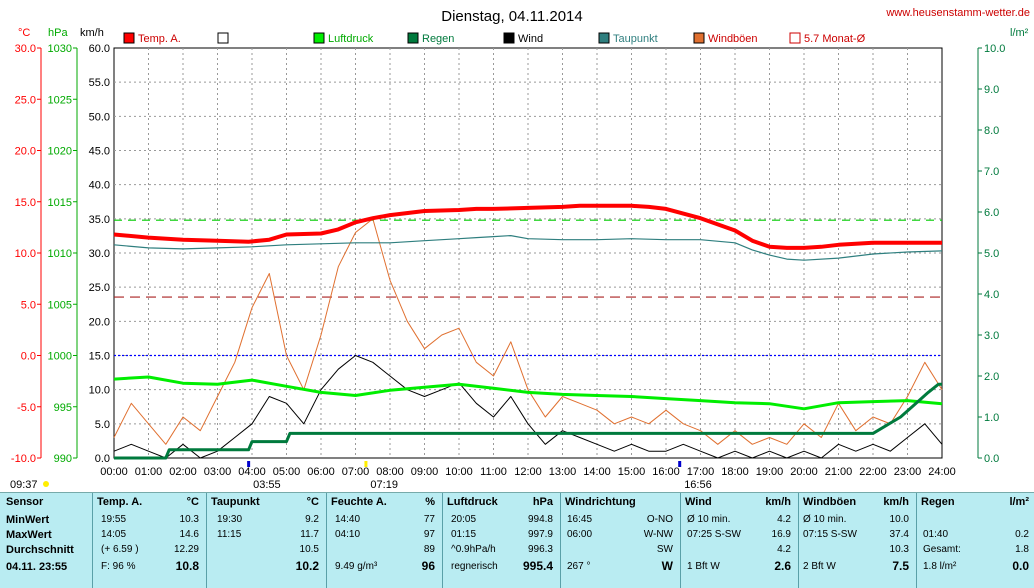 This screenshot has height=588, width=1034. What do you see at coordinates (309, 549) in the screenshot?
I see `stats-cell-value: 10.5` at bounding box center [309, 549].